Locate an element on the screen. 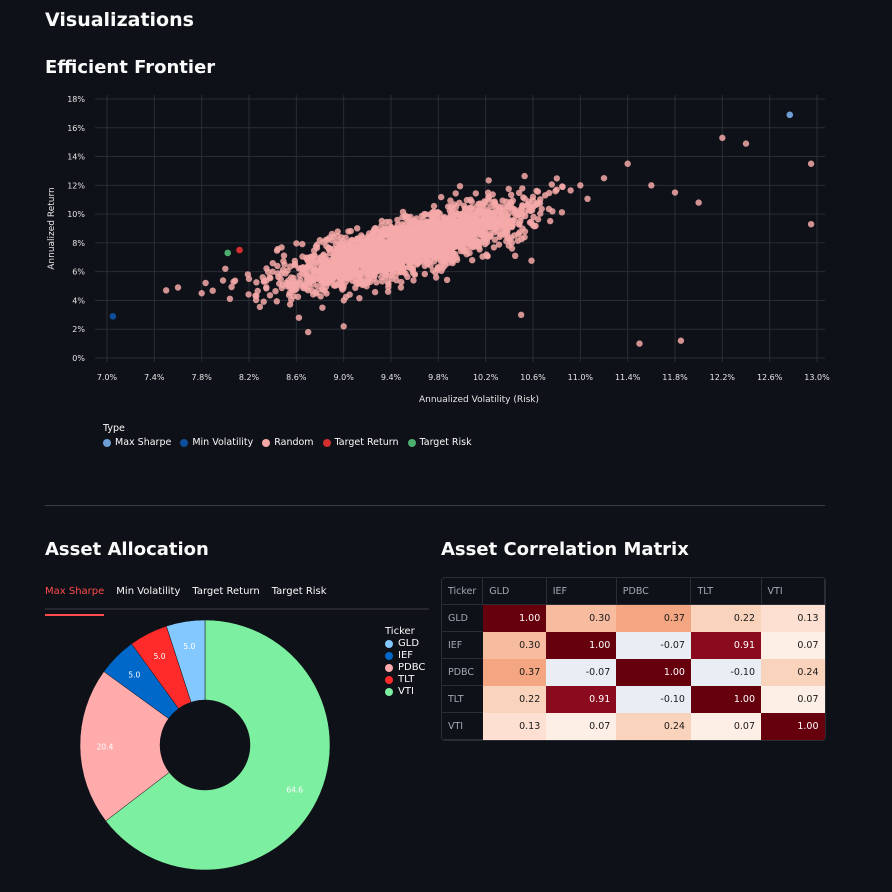 This screenshot has width=892, height=892. legend-title: Type is located at coordinates (114, 428).